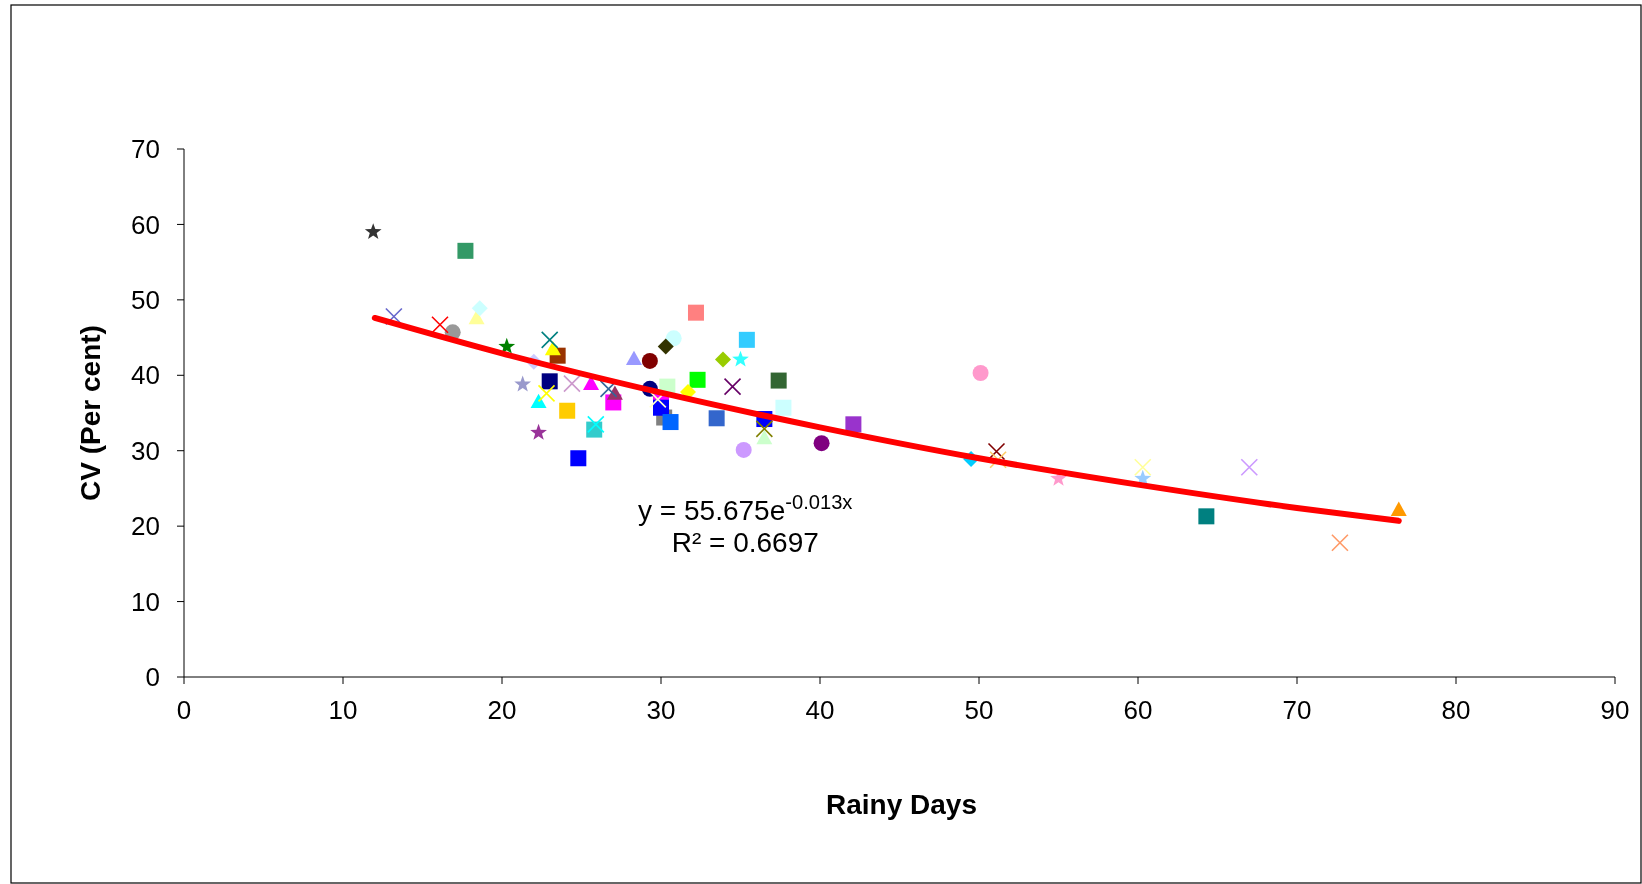 This screenshot has height=884, width=1642. I want to click on y-tick-label: 20, so click(145, 526).